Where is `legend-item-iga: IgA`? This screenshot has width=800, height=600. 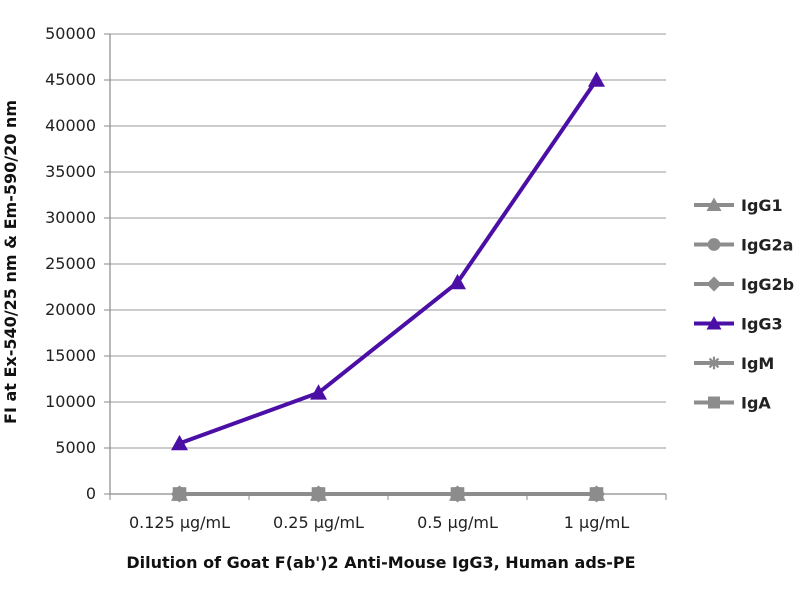 legend-item-iga: IgA is located at coordinates (732, 403).